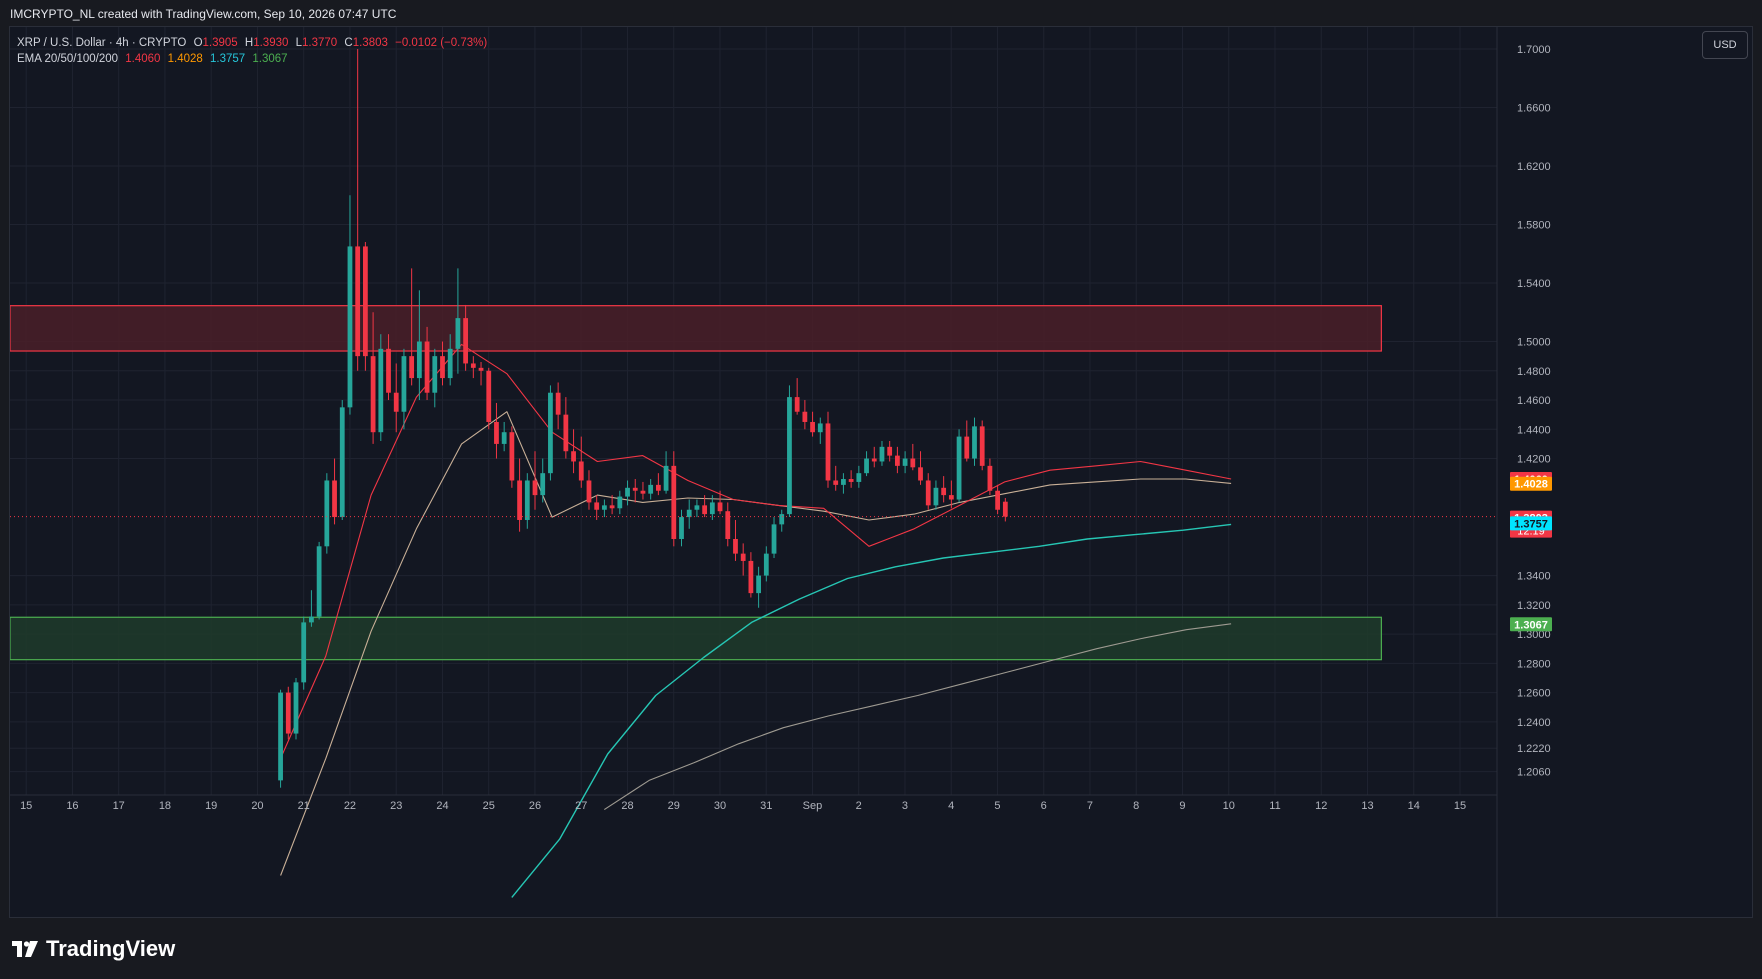 Image resolution: width=1762 pixels, height=979 pixels. What do you see at coordinates (1531, 483) in the screenshot?
I see `ema50-price-label-bg` at bounding box center [1531, 483].